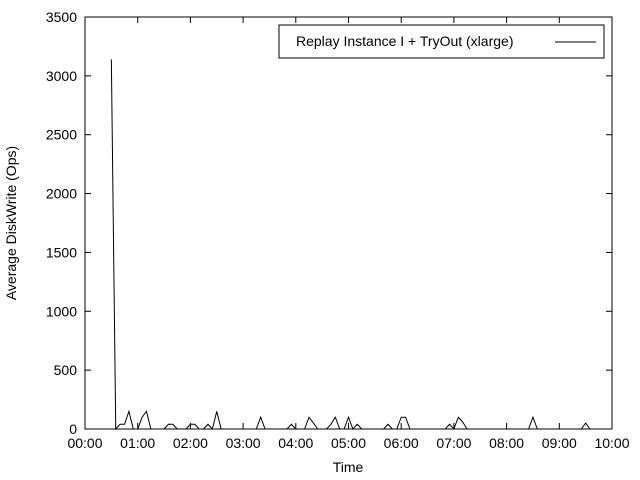  What do you see at coordinates (190, 443) in the screenshot?
I see `x-tick-label: 02:00` at bounding box center [190, 443].